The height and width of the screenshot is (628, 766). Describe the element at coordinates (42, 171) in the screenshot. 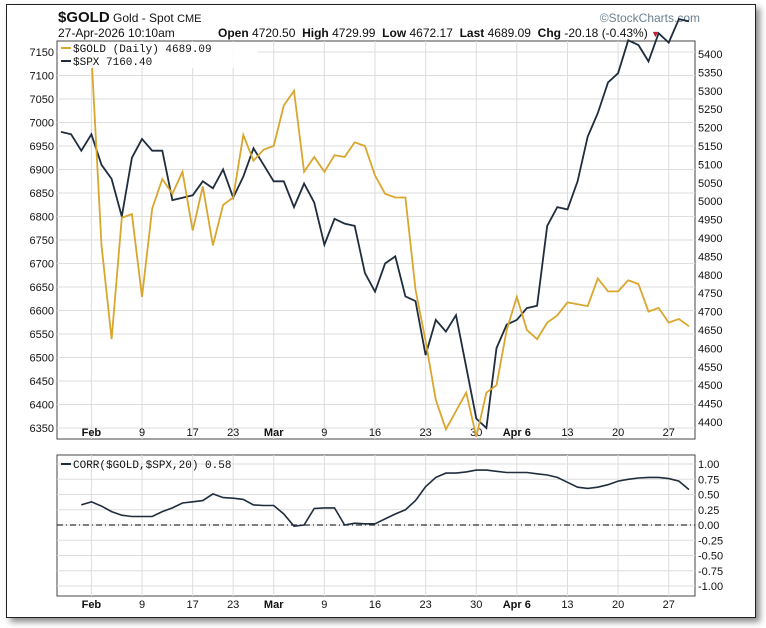

I see `left-y-tick-label: 6900` at that location.